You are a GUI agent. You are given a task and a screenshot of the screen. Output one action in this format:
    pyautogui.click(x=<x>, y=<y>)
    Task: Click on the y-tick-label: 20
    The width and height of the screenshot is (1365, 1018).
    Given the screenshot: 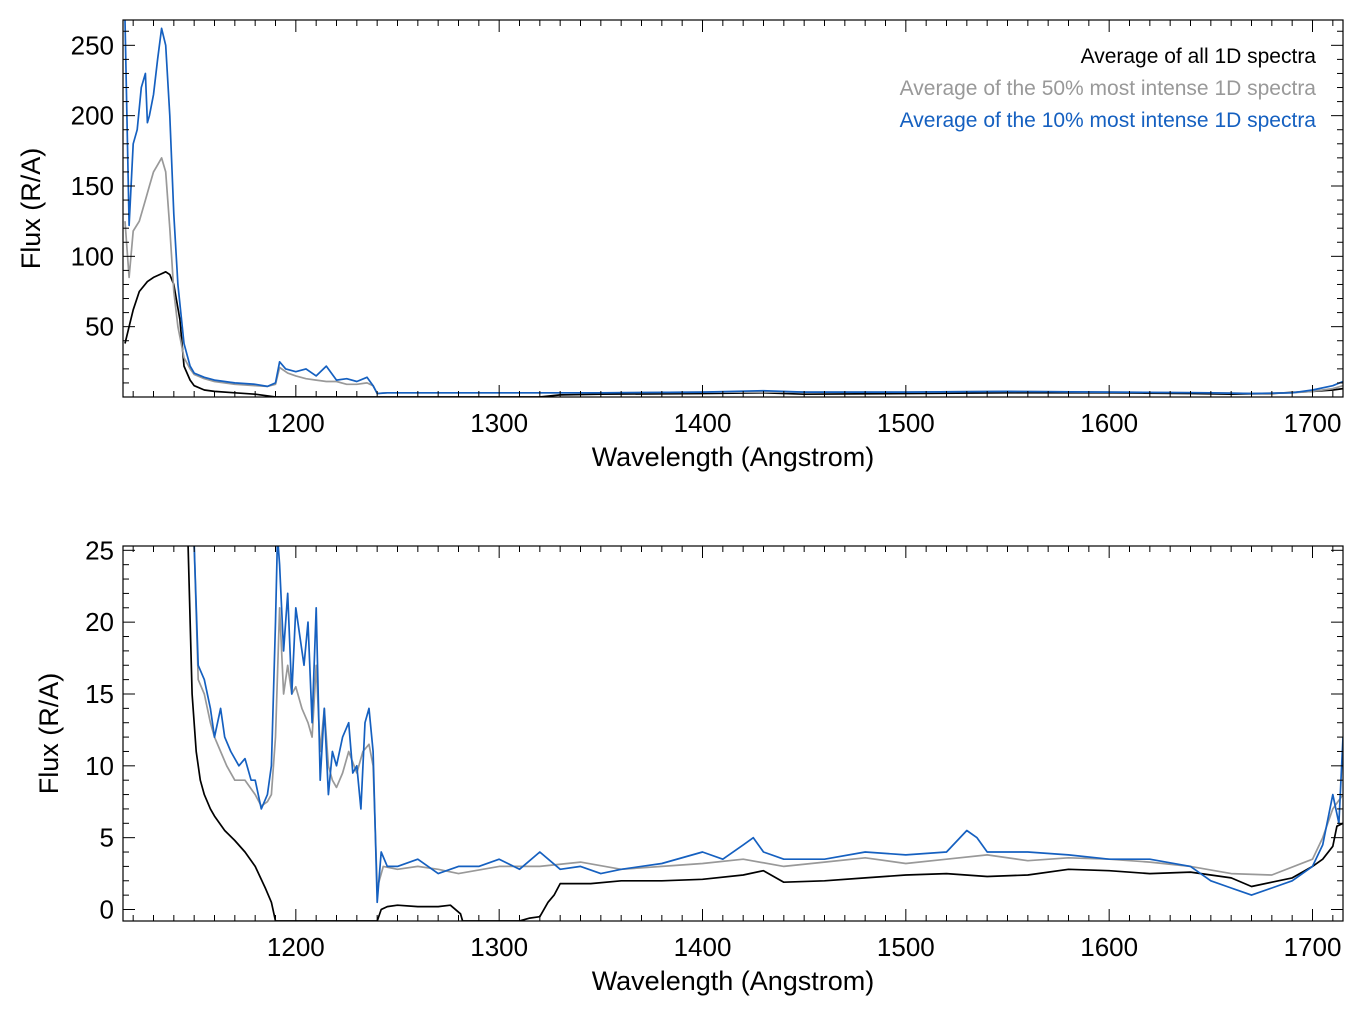 What is the action you would take?
    pyautogui.click(x=99, y=622)
    